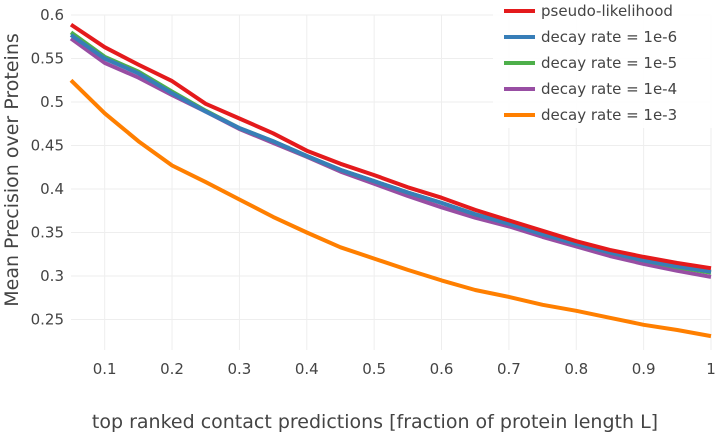 This screenshot has width=719, height=435. What do you see at coordinates (374, 369) in the screenshot?
I see `x-tick-label: 0.5` at bounding box center [374, 369].